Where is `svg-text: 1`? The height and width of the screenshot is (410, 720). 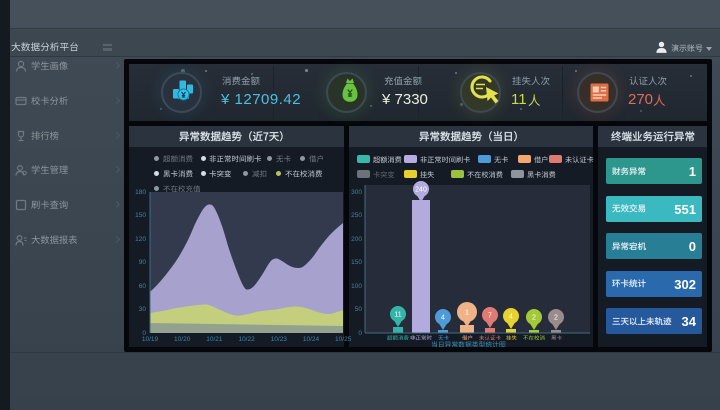
svg-text: 1 is located at coordinates (467, 313).